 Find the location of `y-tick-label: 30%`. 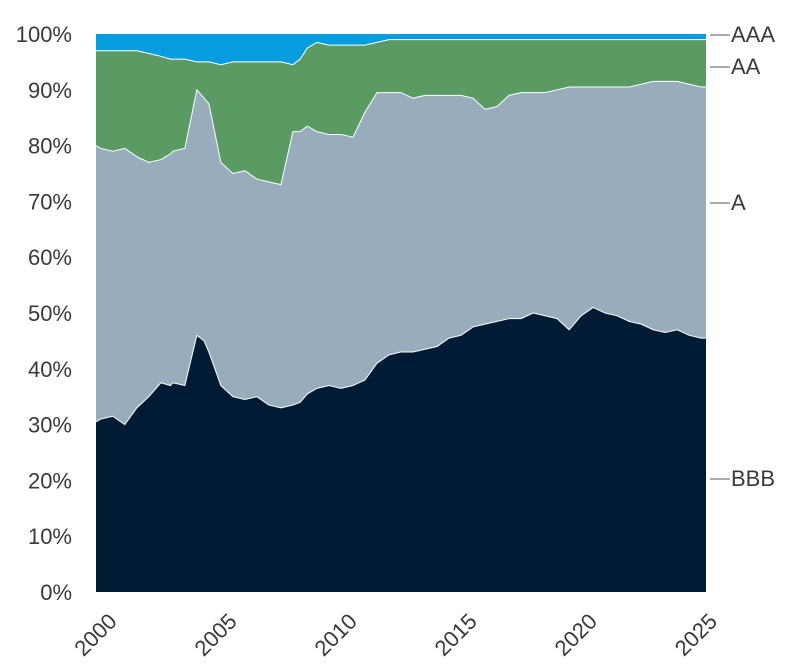

y-tick-label: 30% is located at coordinates (50, 425).